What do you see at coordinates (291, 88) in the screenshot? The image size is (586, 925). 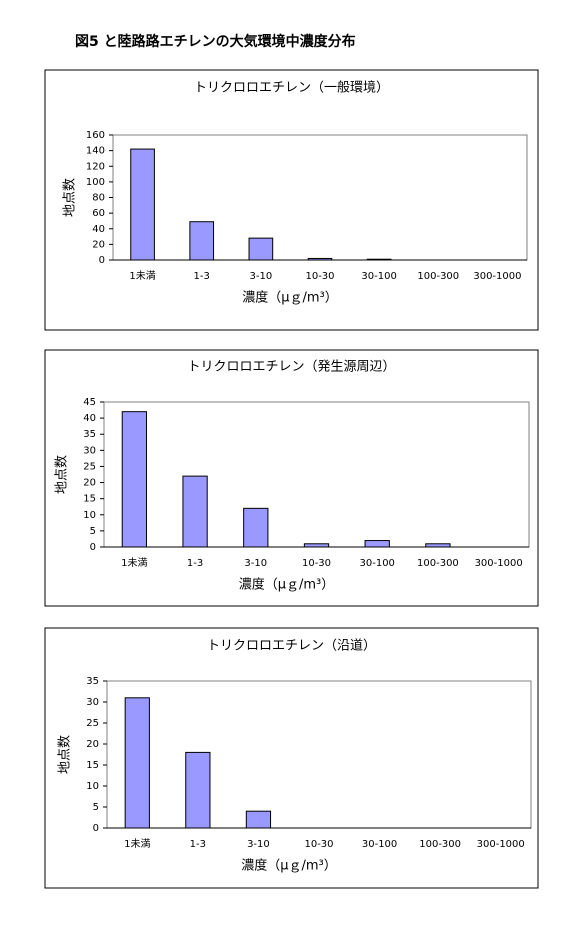 I see `chart-title: トリクロロエチレン（一般環境）` at bounding box center [291, 88].